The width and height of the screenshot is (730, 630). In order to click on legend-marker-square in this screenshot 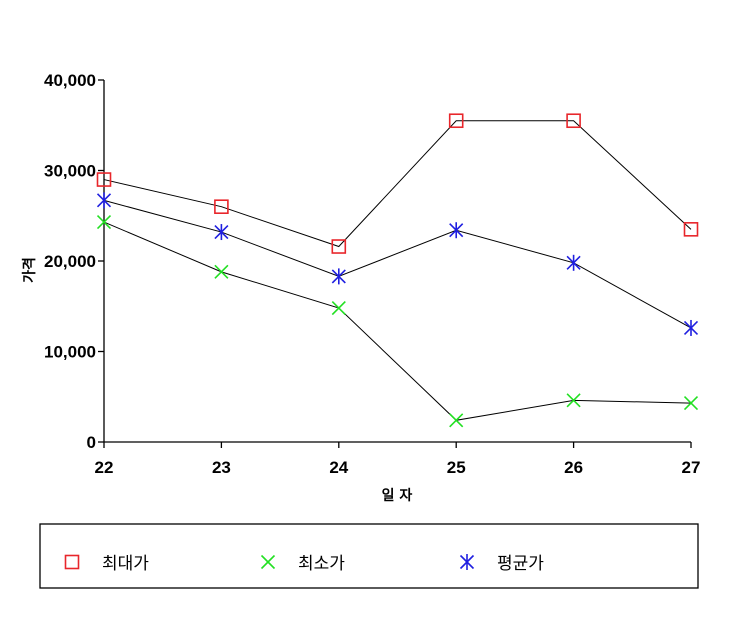, I will do `click(72, 562)`.